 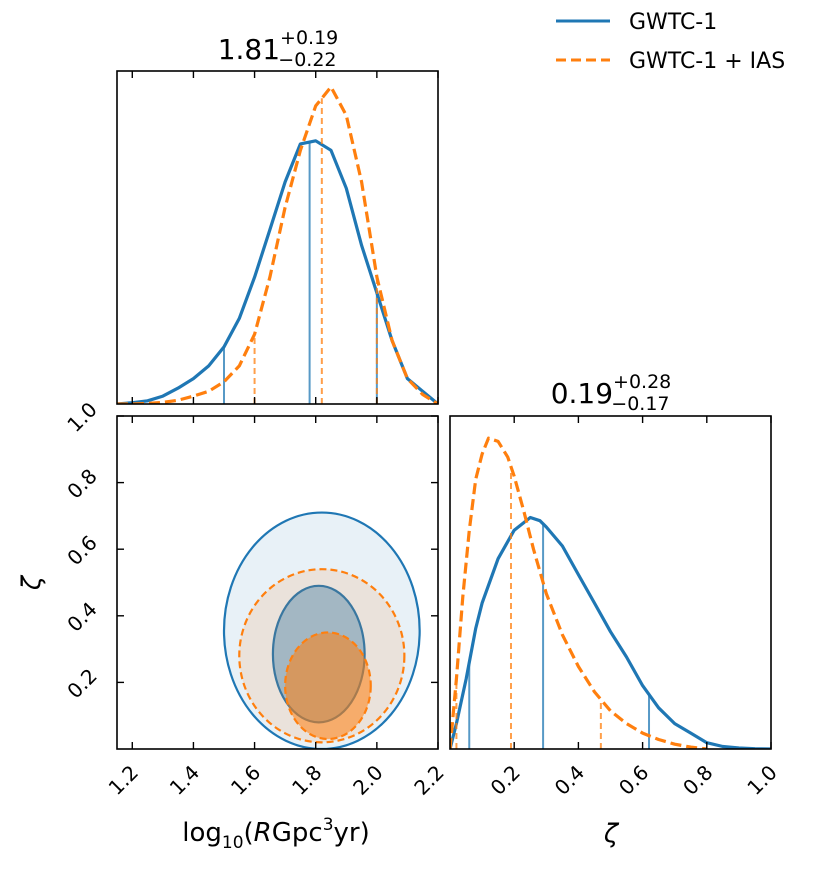 What do you see at coordinates (321, 630) in the screenshot?
I see `contour-plot-area` at bounding box center [321, 630].